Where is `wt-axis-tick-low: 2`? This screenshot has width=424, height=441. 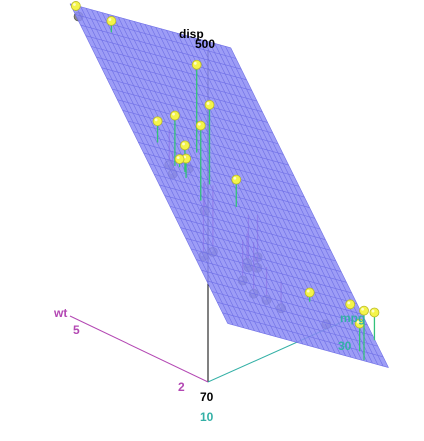
wt-axis-tick-low: 2 is located at coordinates (181, 387).